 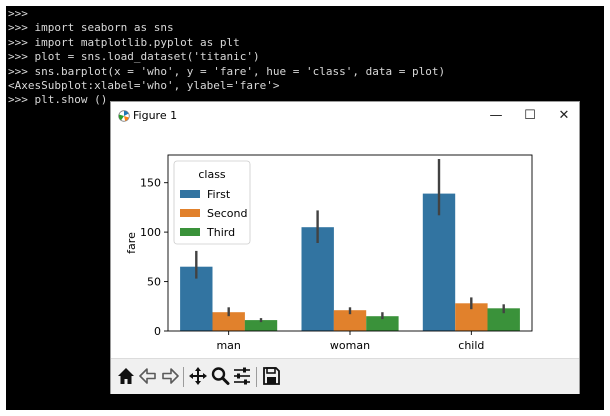 I want to click on legend-swatch-first, so click(x=190, y=194).